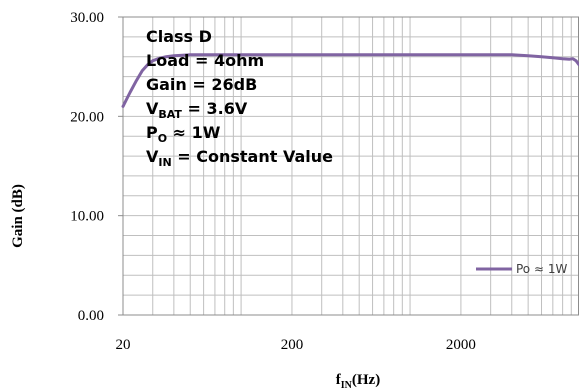 The width and height of the screenshot is (579, 392). I want to click on y-tick-label: 20.00, so click(87, 117).